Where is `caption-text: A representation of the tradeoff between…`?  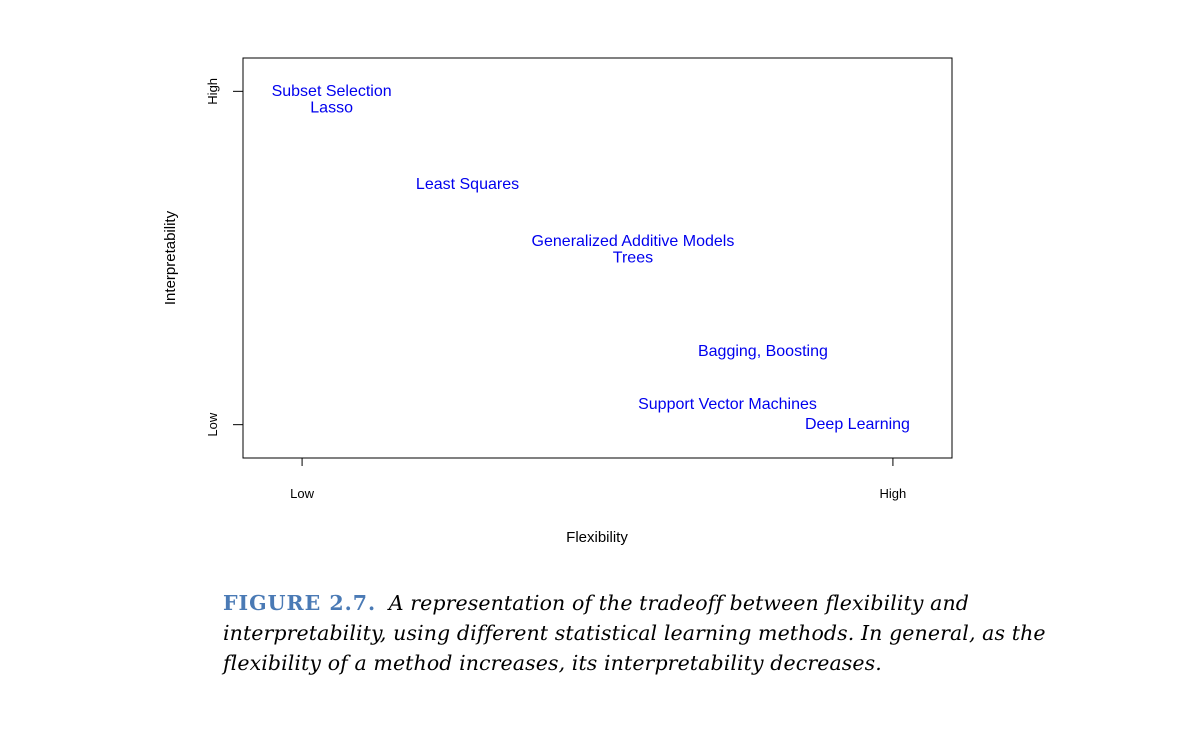
caption-text: A representation of the tradeoff between… is located at coordinates (634, 633).